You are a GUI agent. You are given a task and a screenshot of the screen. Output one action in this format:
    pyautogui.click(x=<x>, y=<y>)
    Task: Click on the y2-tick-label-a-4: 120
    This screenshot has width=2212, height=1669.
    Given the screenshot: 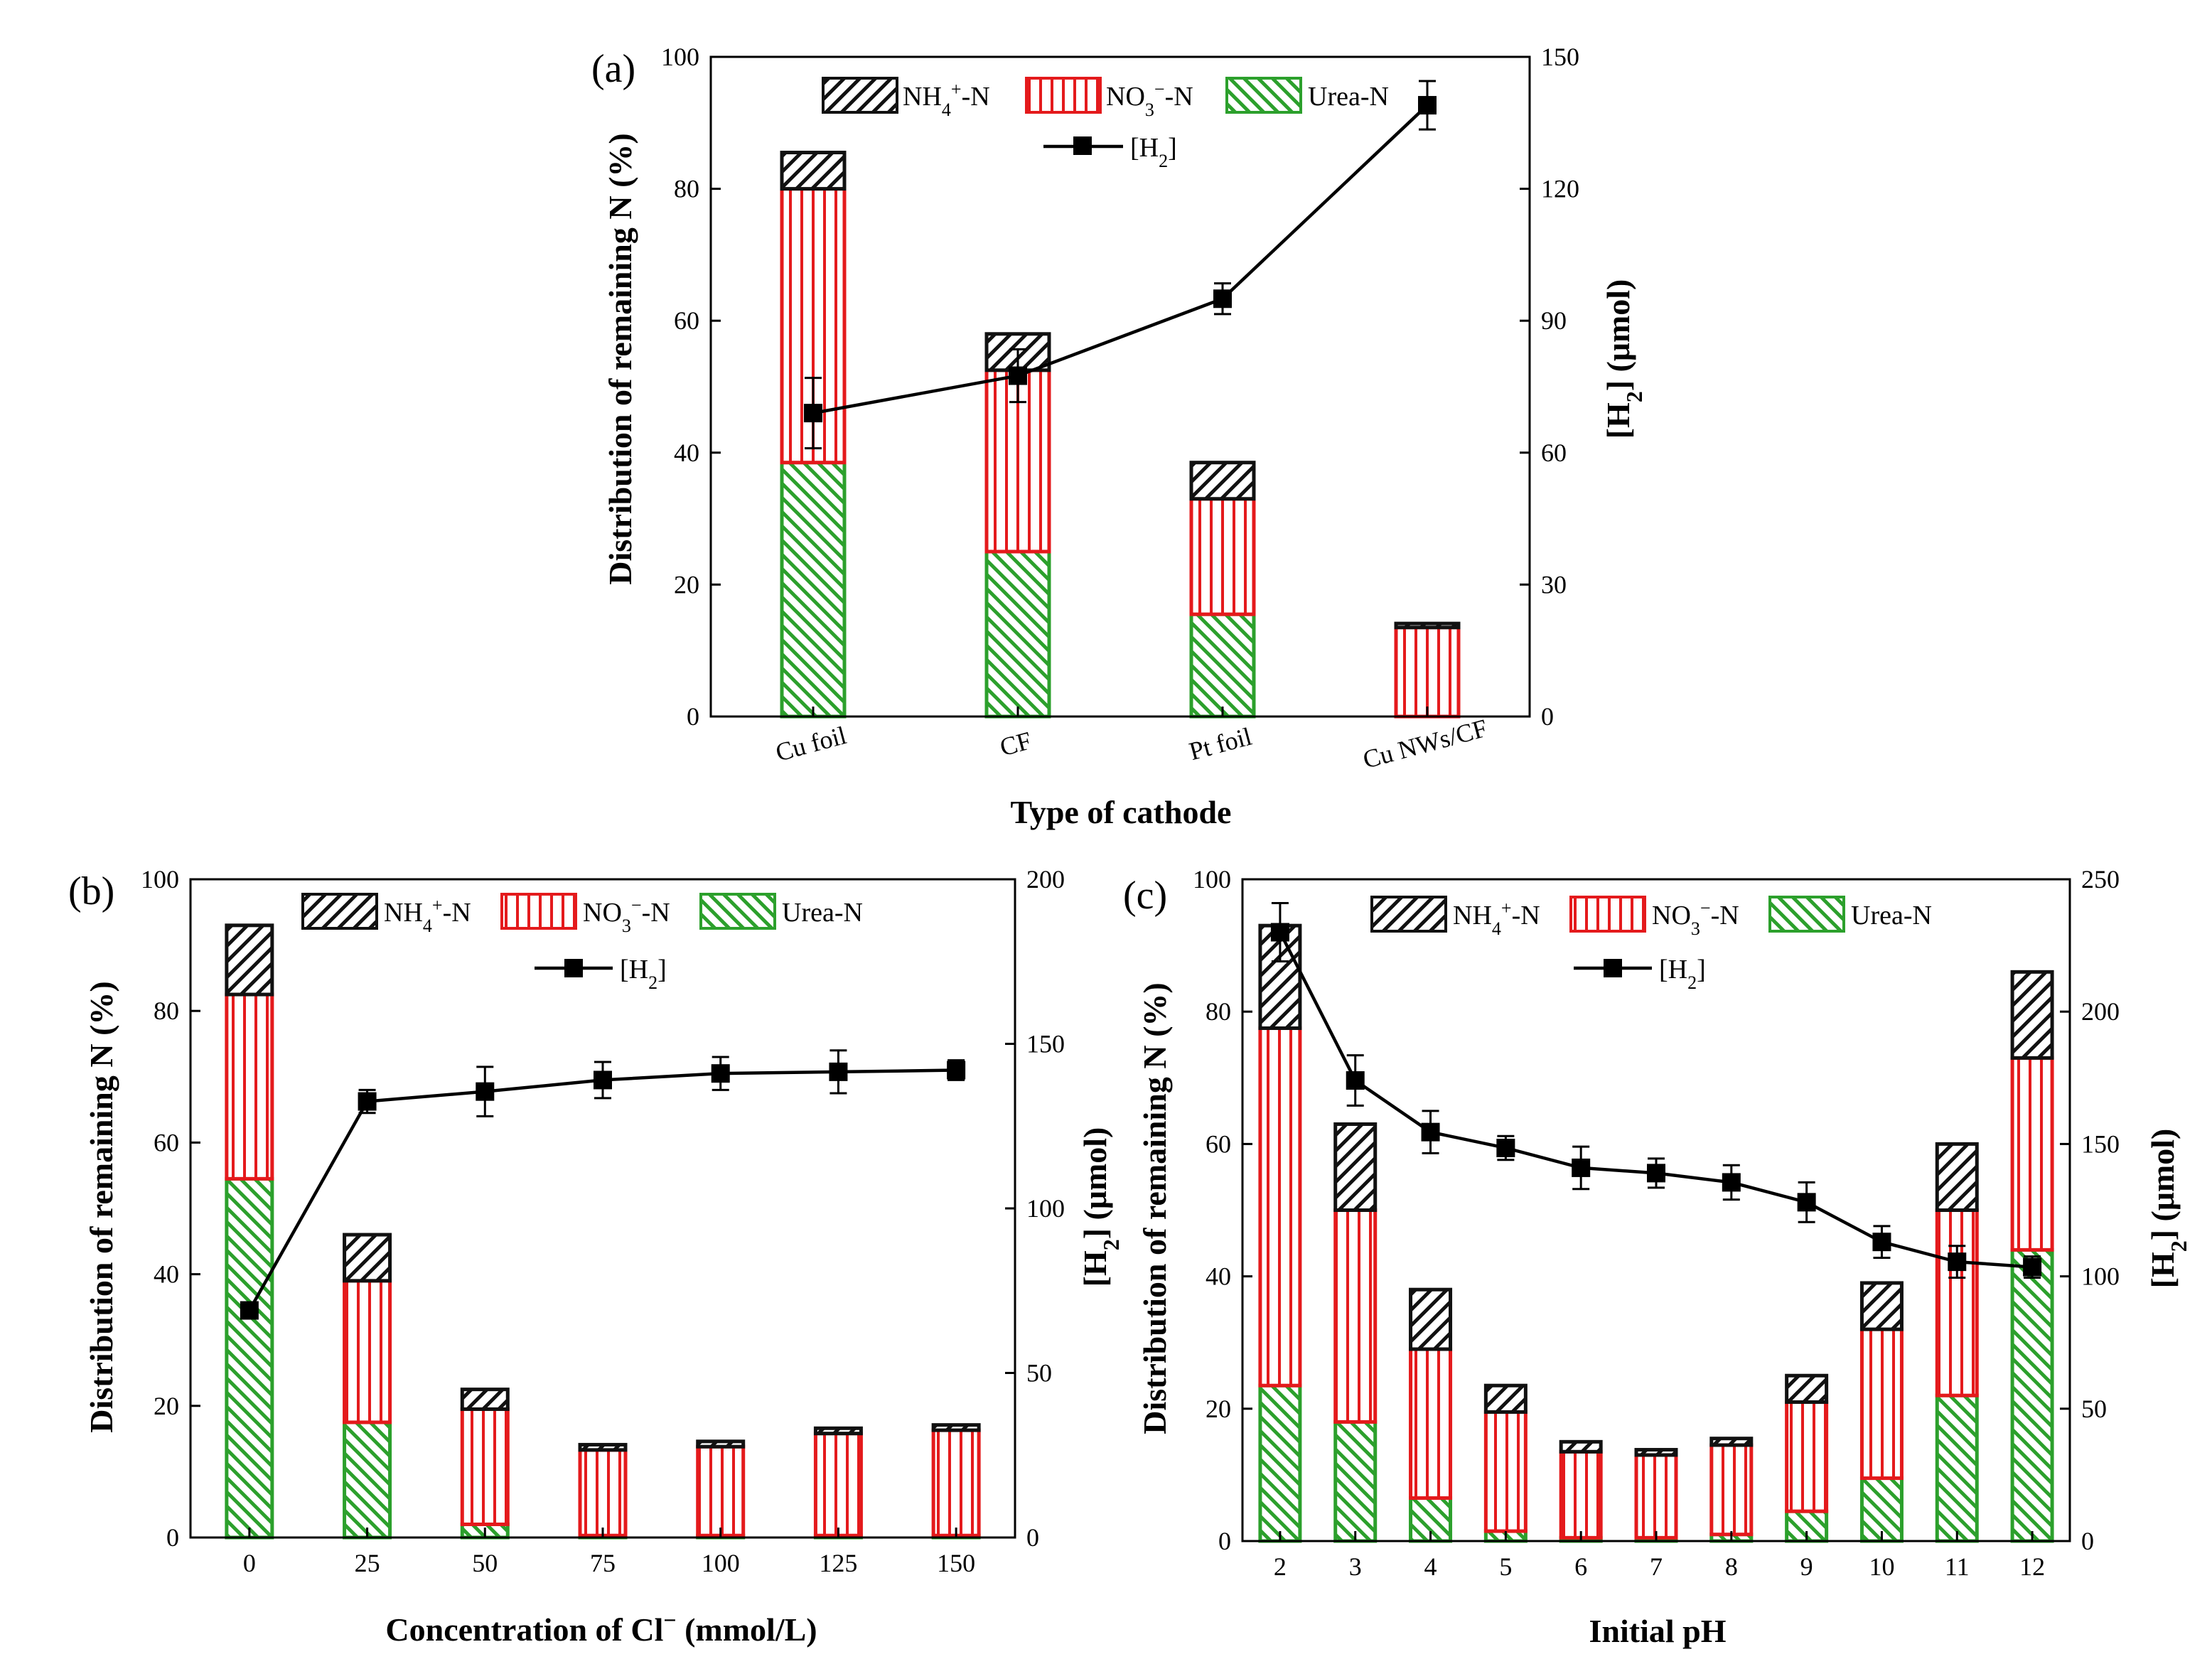 What is the action you would take?
    pyautogui.click(x=1560, y=189)
    